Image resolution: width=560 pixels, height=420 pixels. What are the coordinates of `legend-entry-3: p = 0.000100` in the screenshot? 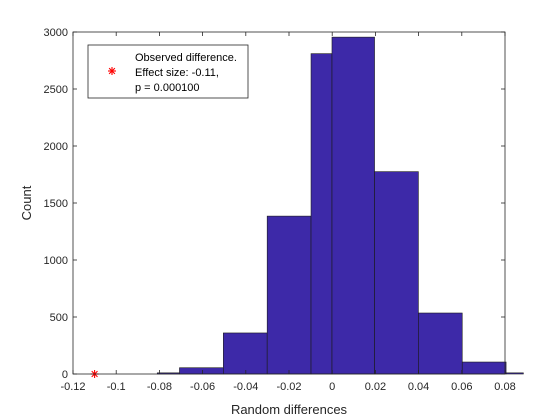 It's located at (167, 88).